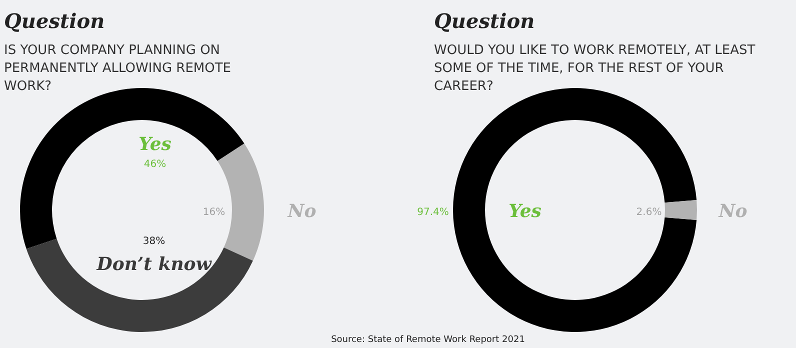  I want to click on data-label: 38%, so click(154, 241).